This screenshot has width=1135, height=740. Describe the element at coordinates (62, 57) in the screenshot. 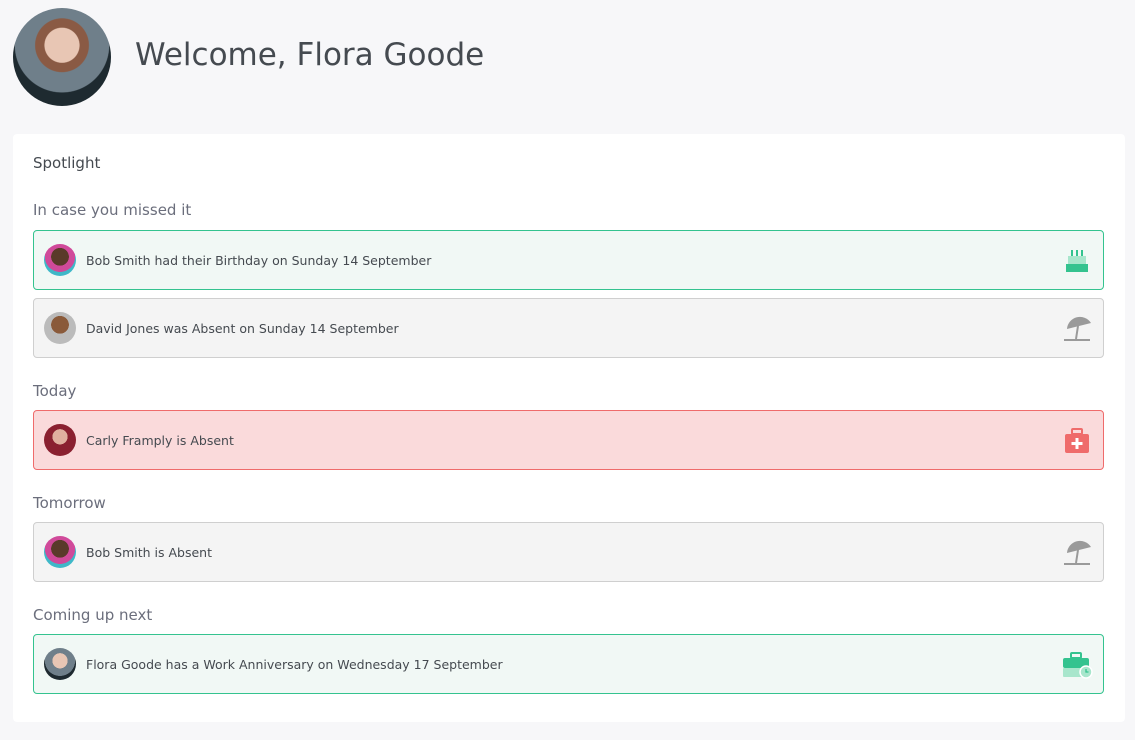

I see `user-avatar` at that location.